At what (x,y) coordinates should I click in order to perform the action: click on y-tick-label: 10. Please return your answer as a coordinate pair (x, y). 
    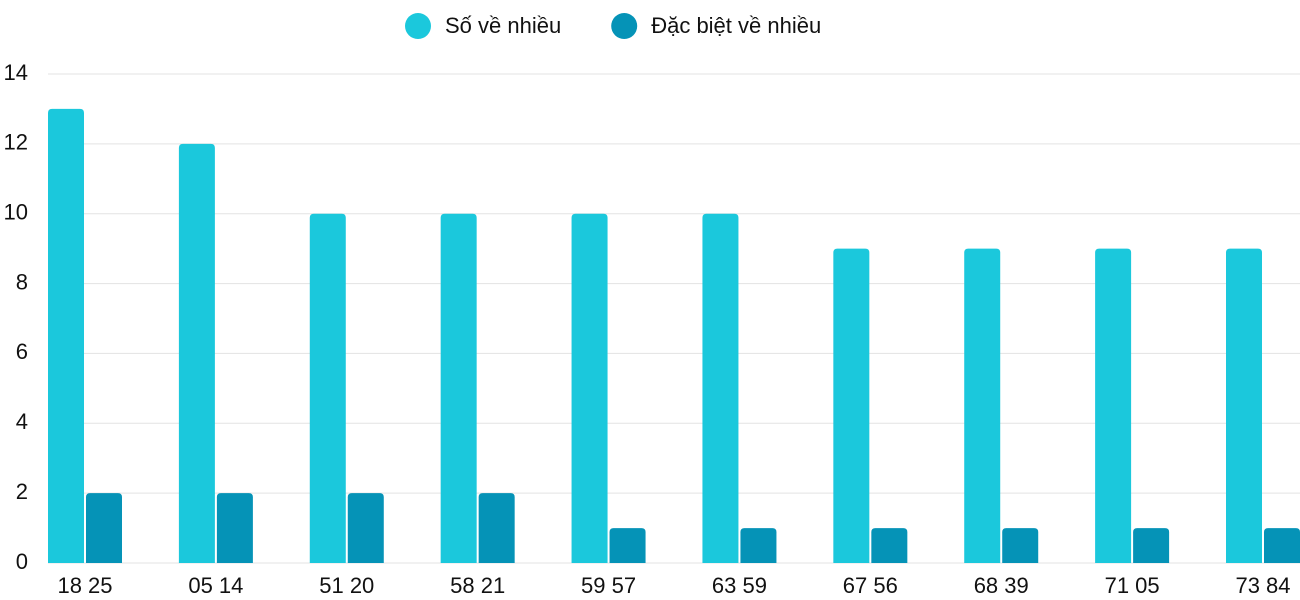
    Looking at the image, I should click on (16, 212).